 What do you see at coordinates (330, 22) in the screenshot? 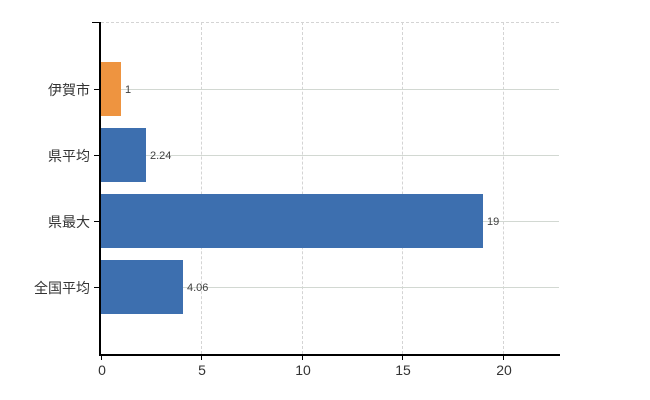
I see `plot-top-border` at bounding box center [330, 22].